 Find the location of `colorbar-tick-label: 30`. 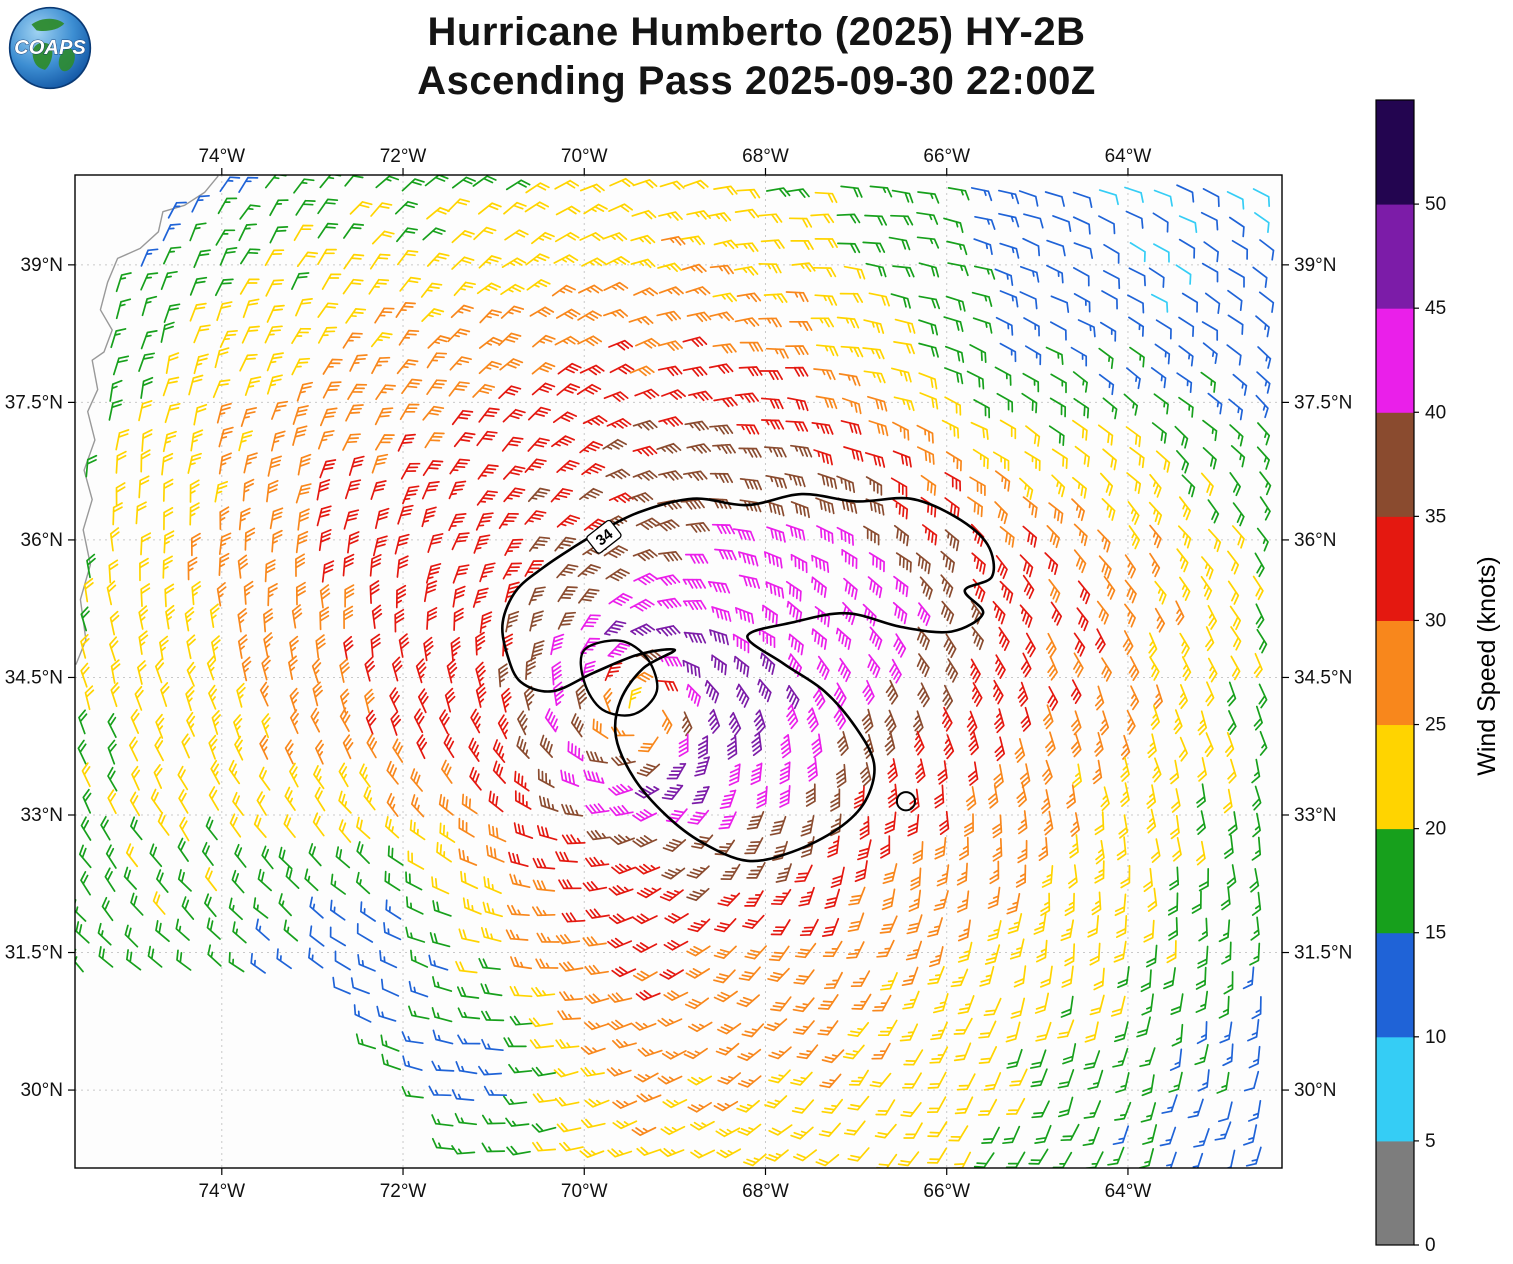

colorbar-tick-label: 30 is located at coordinates (1435, 620).